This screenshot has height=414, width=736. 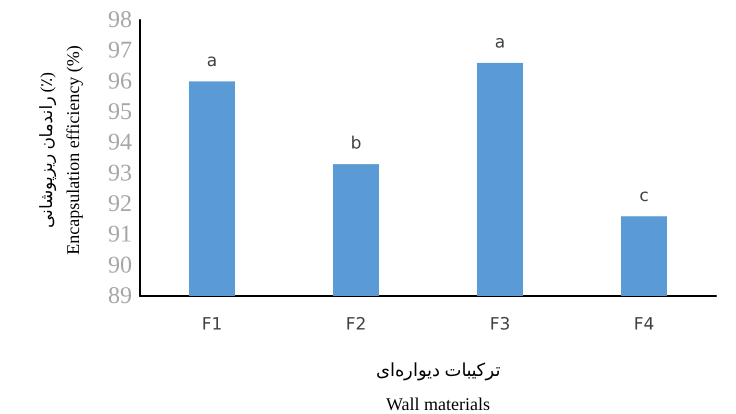 I want to click on y-tick-label: 91, so click(x=120, y=235).